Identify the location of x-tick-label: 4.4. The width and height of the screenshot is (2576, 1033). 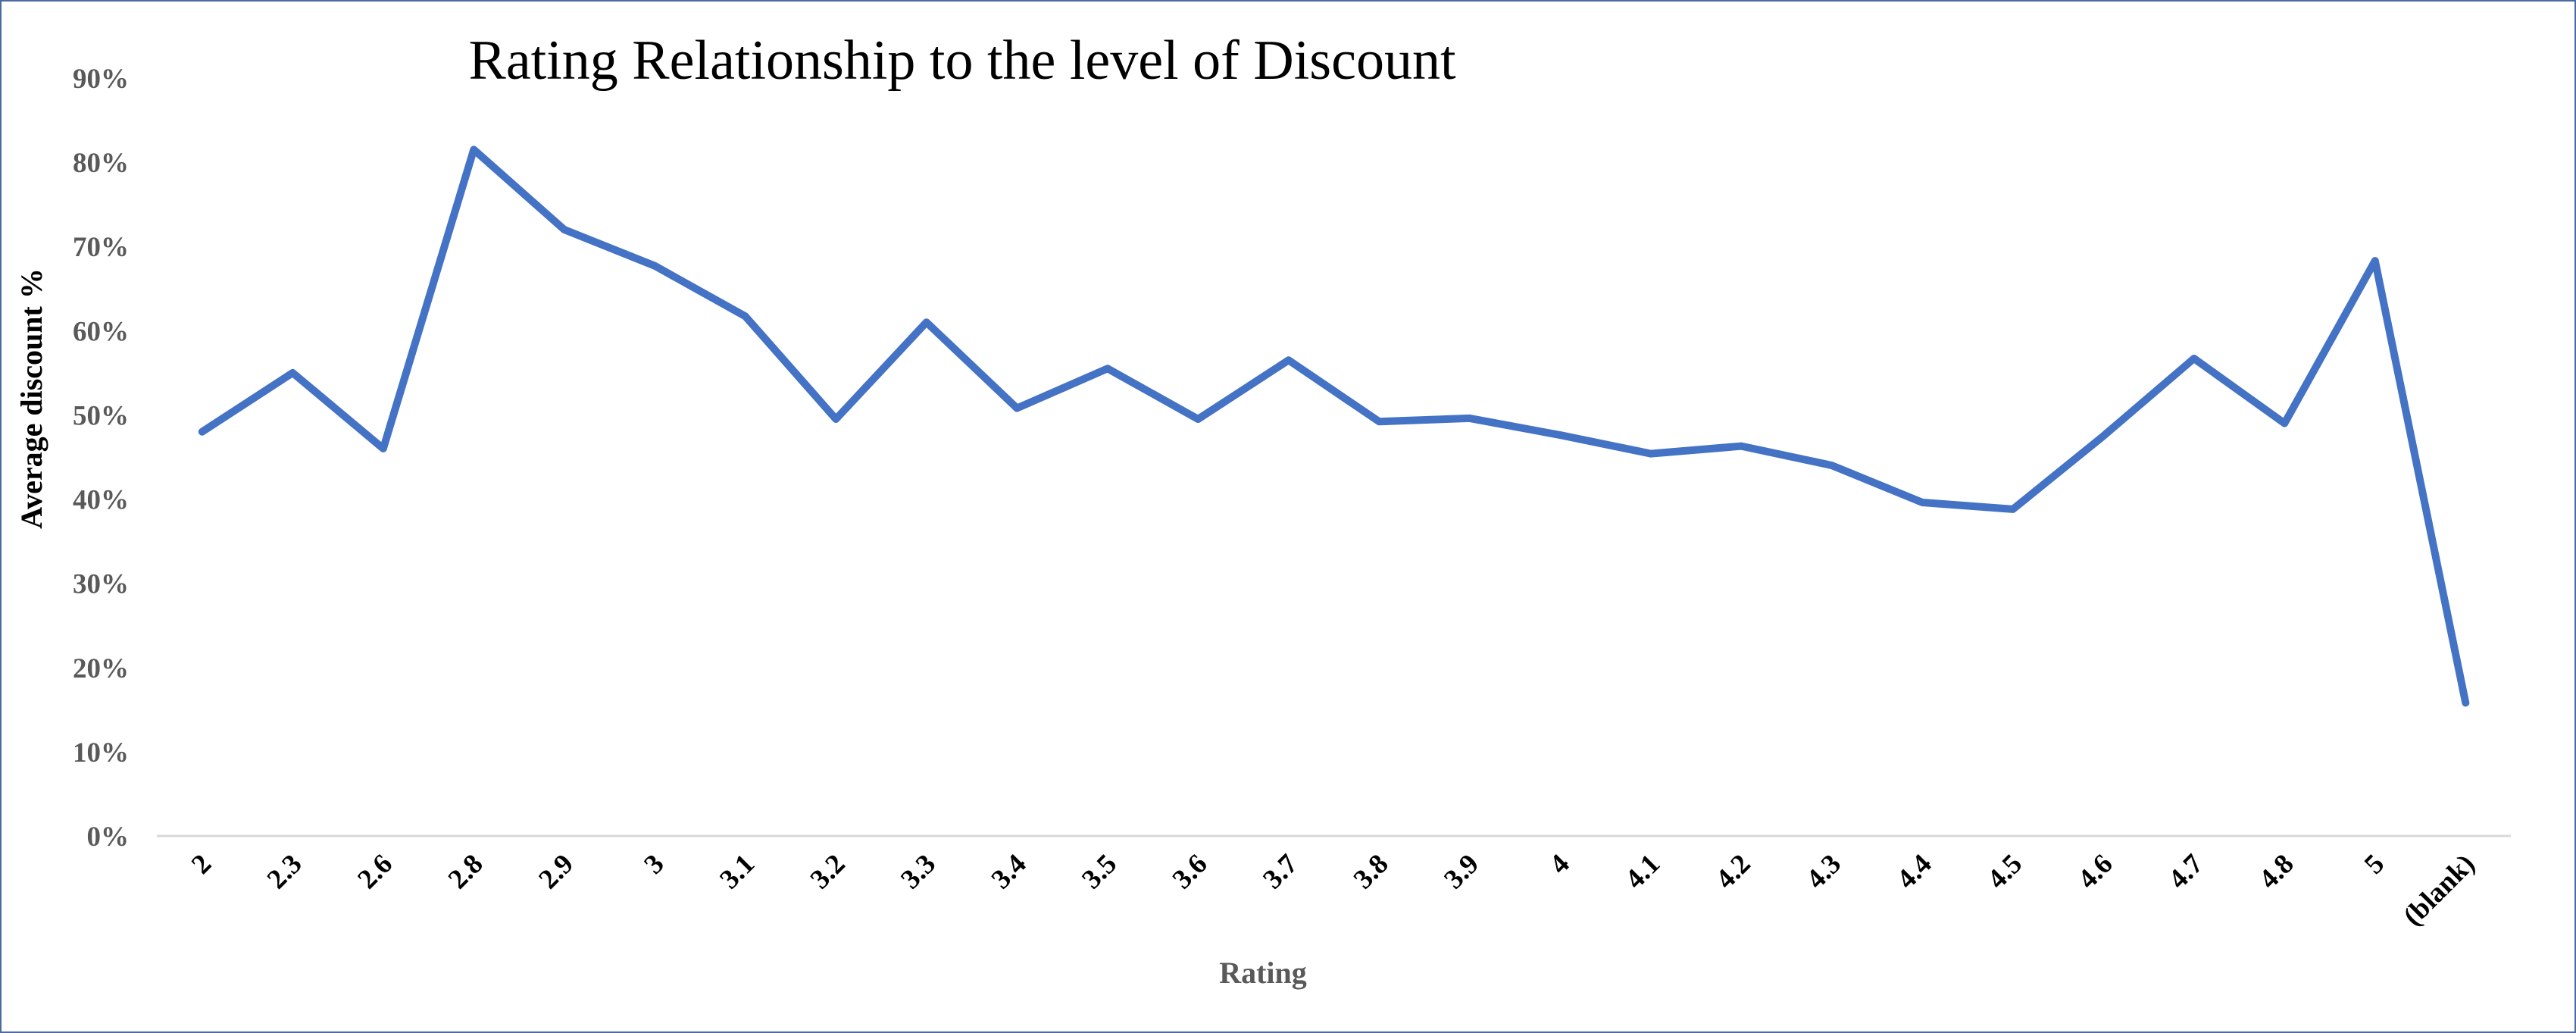
(1915, 871).